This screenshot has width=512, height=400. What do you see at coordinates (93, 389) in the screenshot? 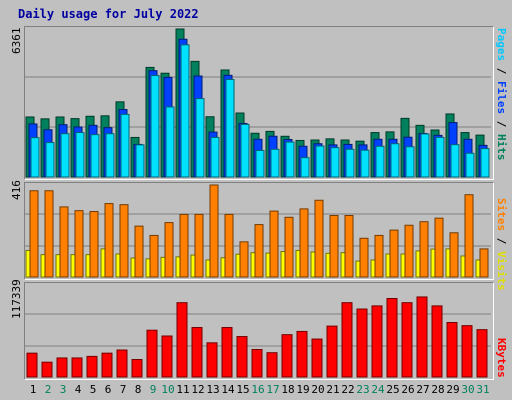
I see `day-label: 5` at bounding box center [93, 389].